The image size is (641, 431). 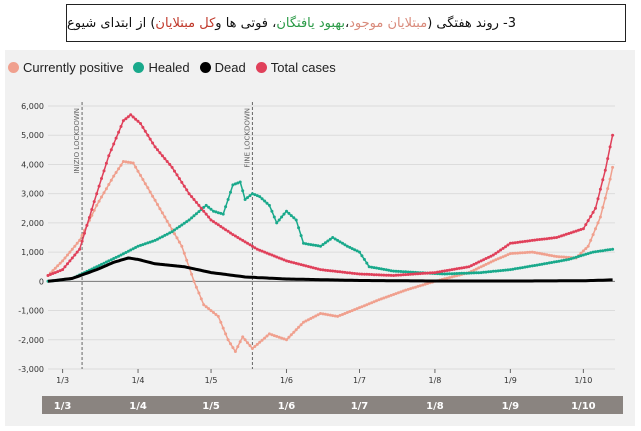 I want to click on annotation-label: FINE LOCKDOWN, so click(x=247, y=138).